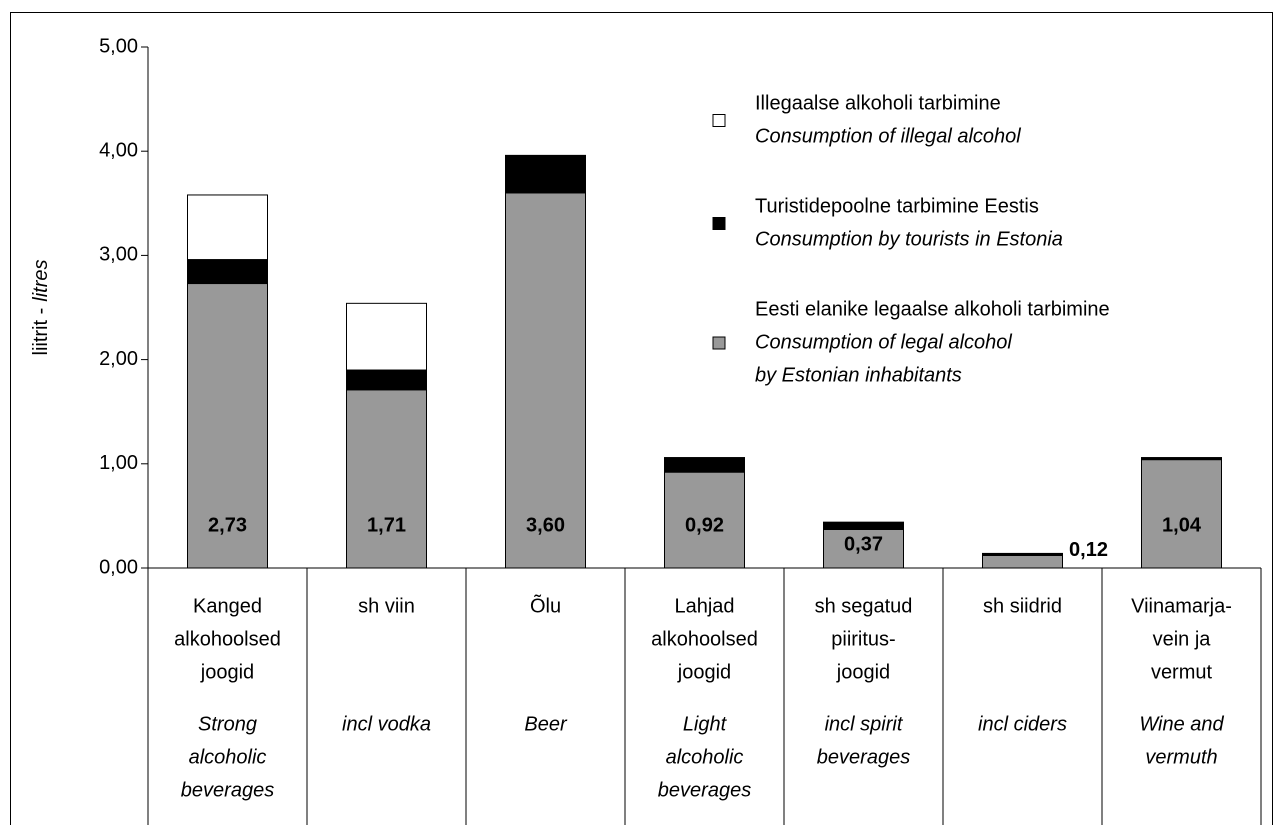  Describe the element at coordinates (1182, 639) in the screenshot. I see `x-tick-label: vein ja` at that location.